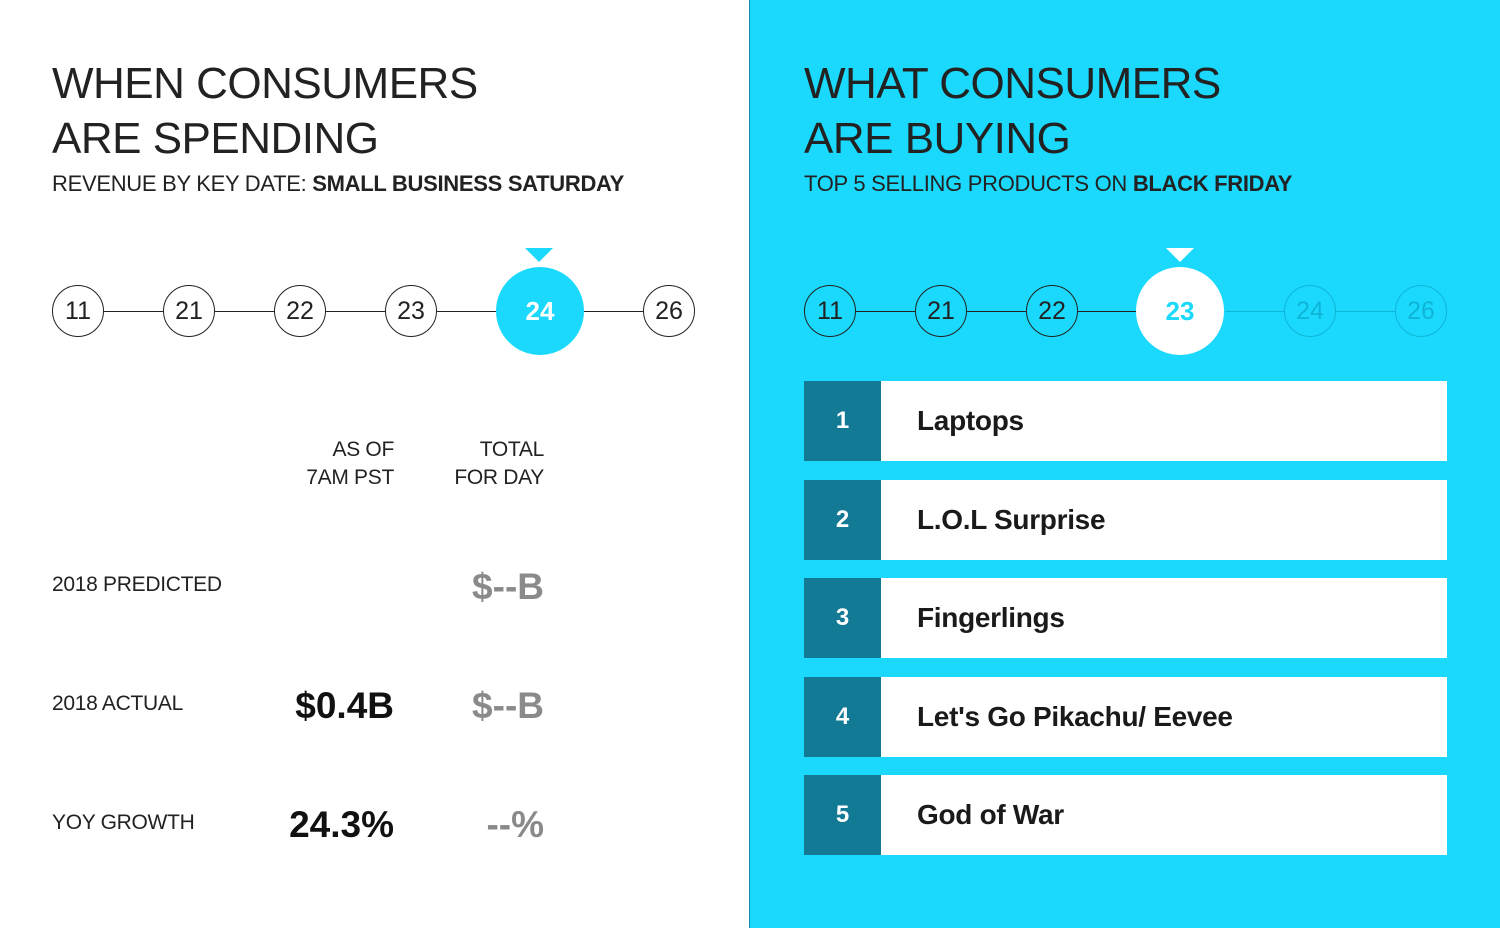  I want to click on row-label-yoy-growth: YOY GROWTH, so click(123, 822).